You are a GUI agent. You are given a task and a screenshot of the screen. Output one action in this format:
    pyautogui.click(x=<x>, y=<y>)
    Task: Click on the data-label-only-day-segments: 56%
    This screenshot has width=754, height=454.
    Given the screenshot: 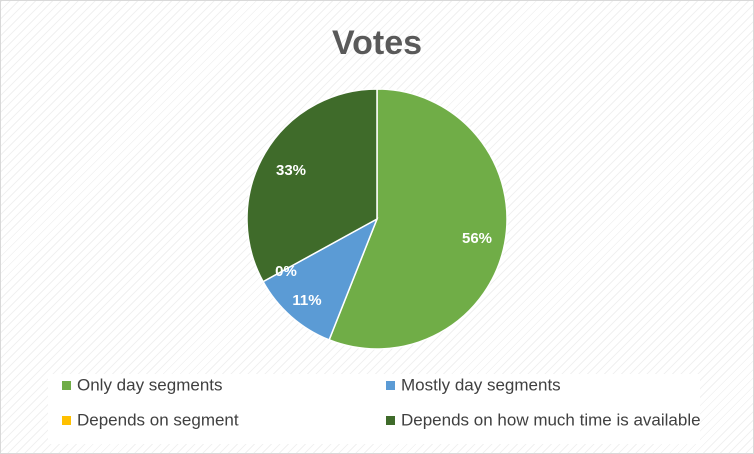 What is the action you would take?
    pyautogui.click(x=477, y=238)
    